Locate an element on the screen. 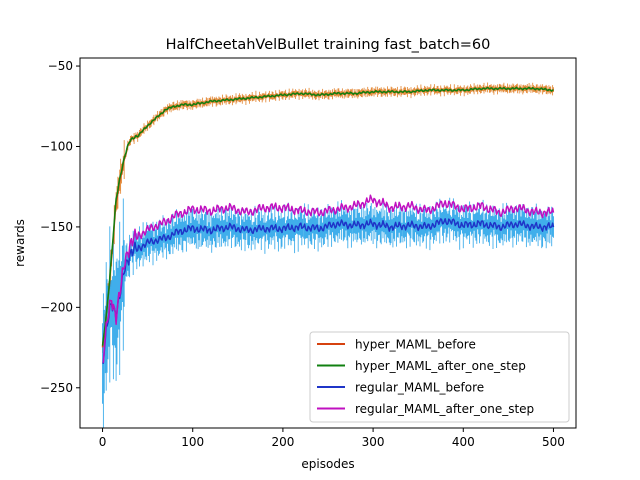  legend-label: hyper_MAML_after_one_step is located at coordinates (440, 366).